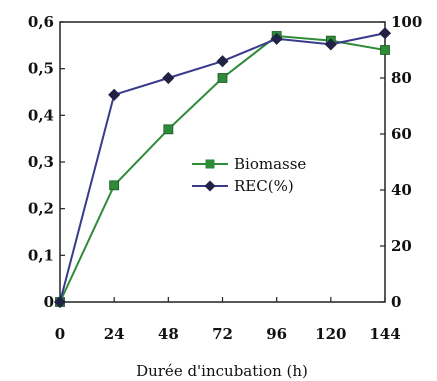 The height and width of the screenshot is (381, 437). Describe the element at coordinates (168, 334) in the screenshot. I see `x-tick-label: 48` at that location.